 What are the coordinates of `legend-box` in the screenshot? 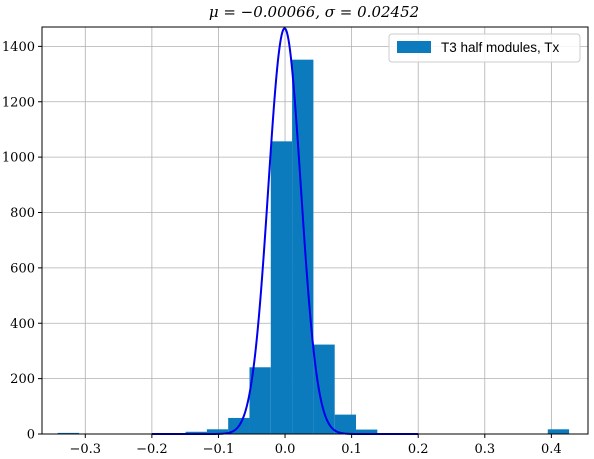 It's located at (484, 48).